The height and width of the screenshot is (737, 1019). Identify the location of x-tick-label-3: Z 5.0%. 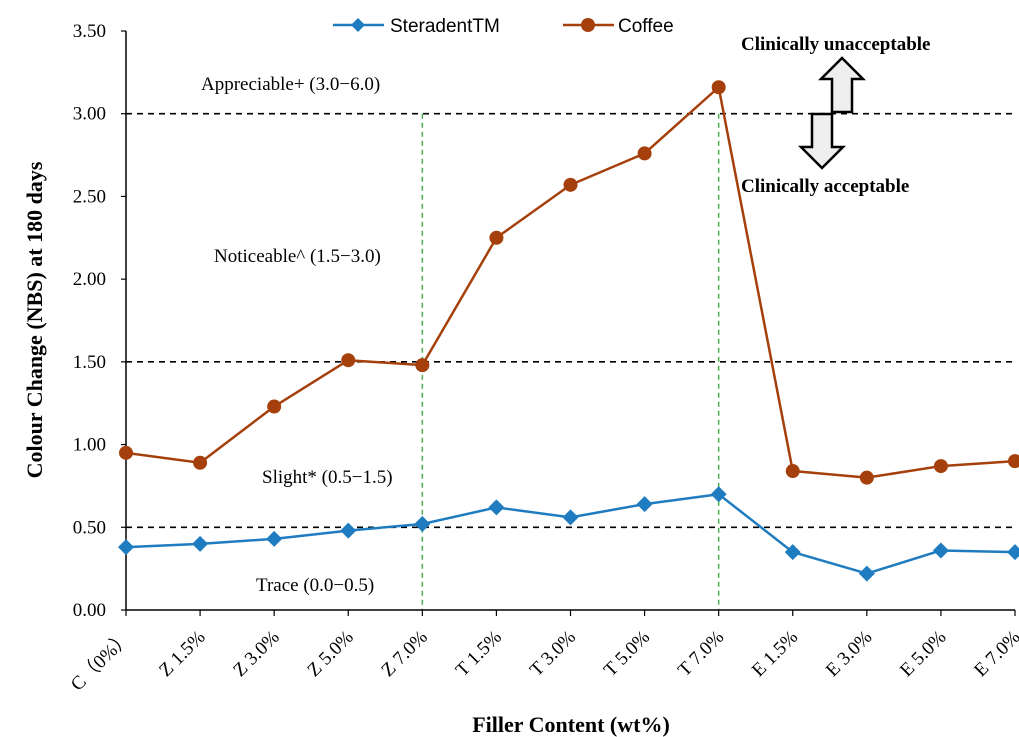
(330, 654).